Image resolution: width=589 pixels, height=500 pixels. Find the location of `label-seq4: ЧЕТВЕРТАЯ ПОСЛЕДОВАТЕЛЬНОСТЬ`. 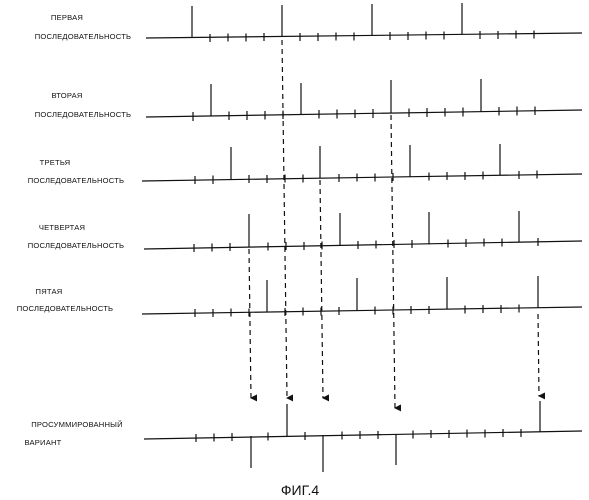

label-seq4: ЧЕТВЕРТАЯ ПОСЛЕДОВАТЕЛЬНОСТЬ is located at coordinates (76, 236).